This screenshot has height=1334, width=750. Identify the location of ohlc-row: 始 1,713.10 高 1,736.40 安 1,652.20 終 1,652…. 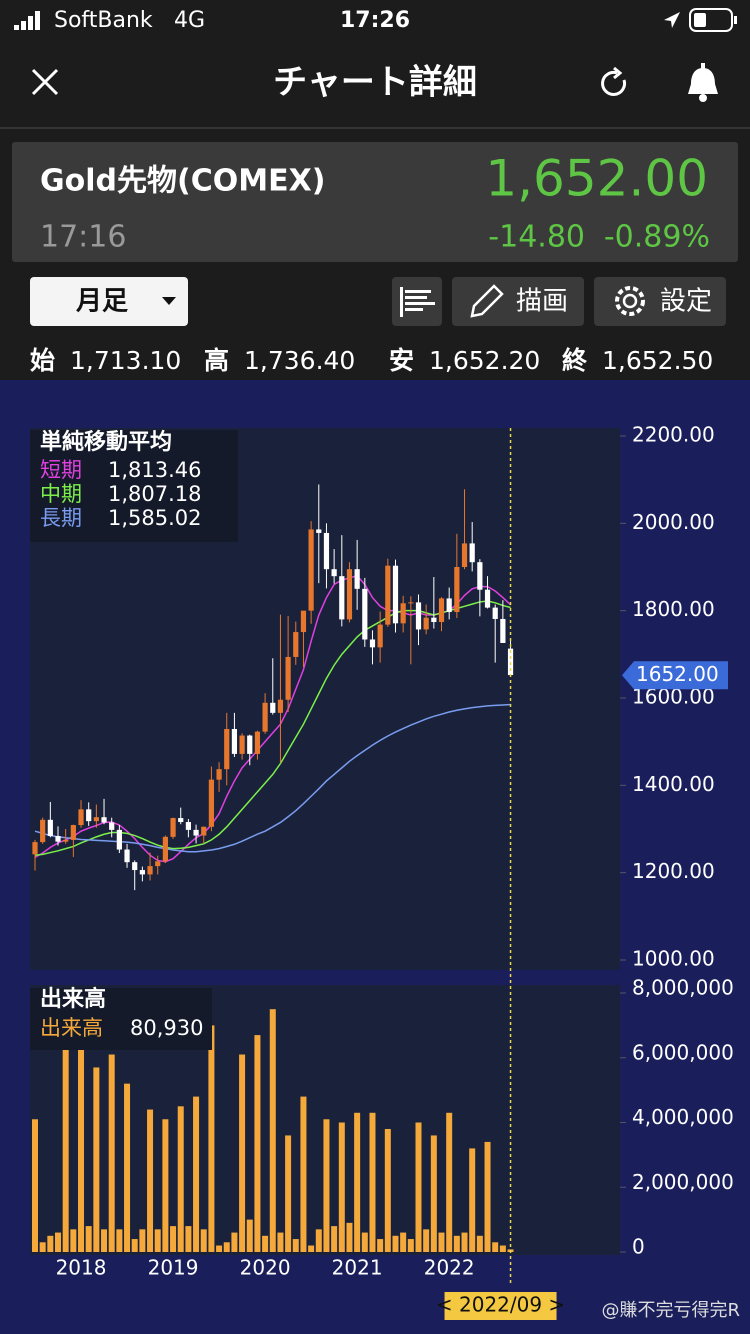
(371, 360).